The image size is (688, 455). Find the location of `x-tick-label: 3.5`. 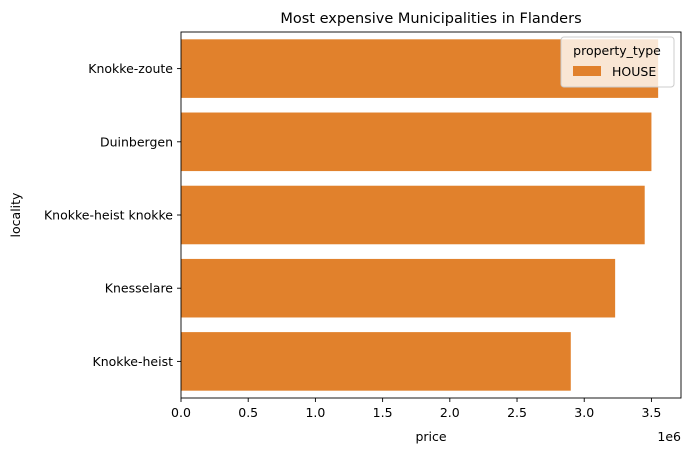

x-tick-label: 3.5 is located at coordinates (651, 412).